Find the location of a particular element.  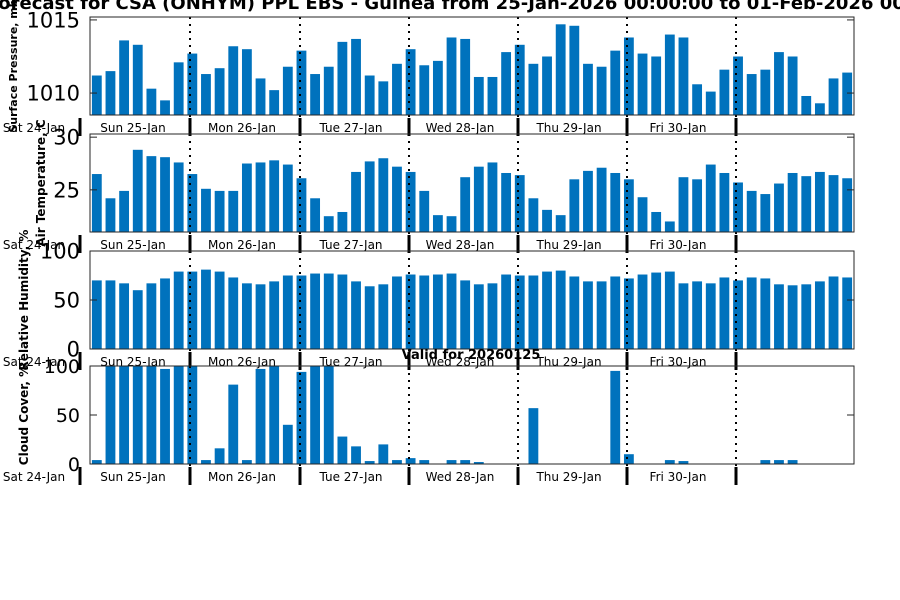

cloud-panel-subtitle: Valid for 20260125 is located at coordinates (471, 355).